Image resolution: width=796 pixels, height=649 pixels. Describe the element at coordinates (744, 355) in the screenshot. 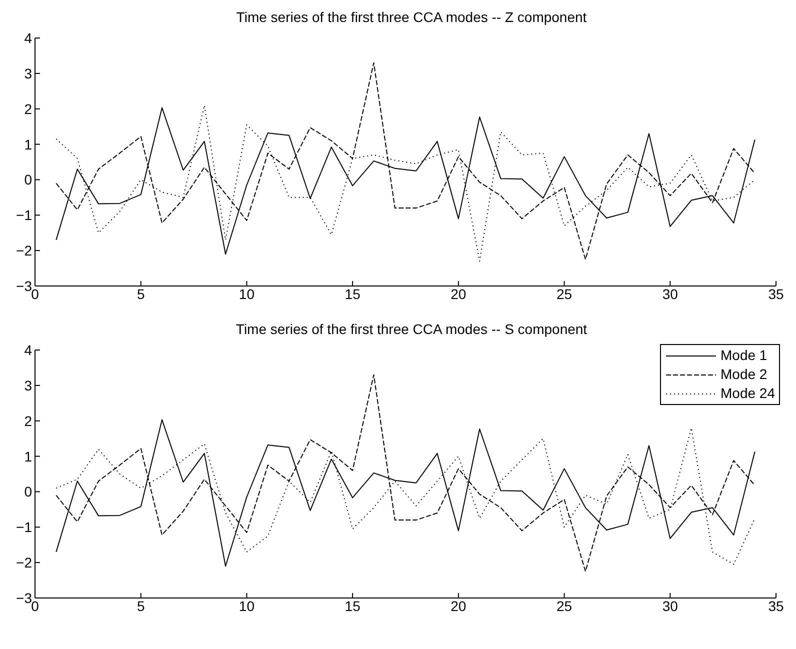

I see `legend-label: Mode 1` at that location.